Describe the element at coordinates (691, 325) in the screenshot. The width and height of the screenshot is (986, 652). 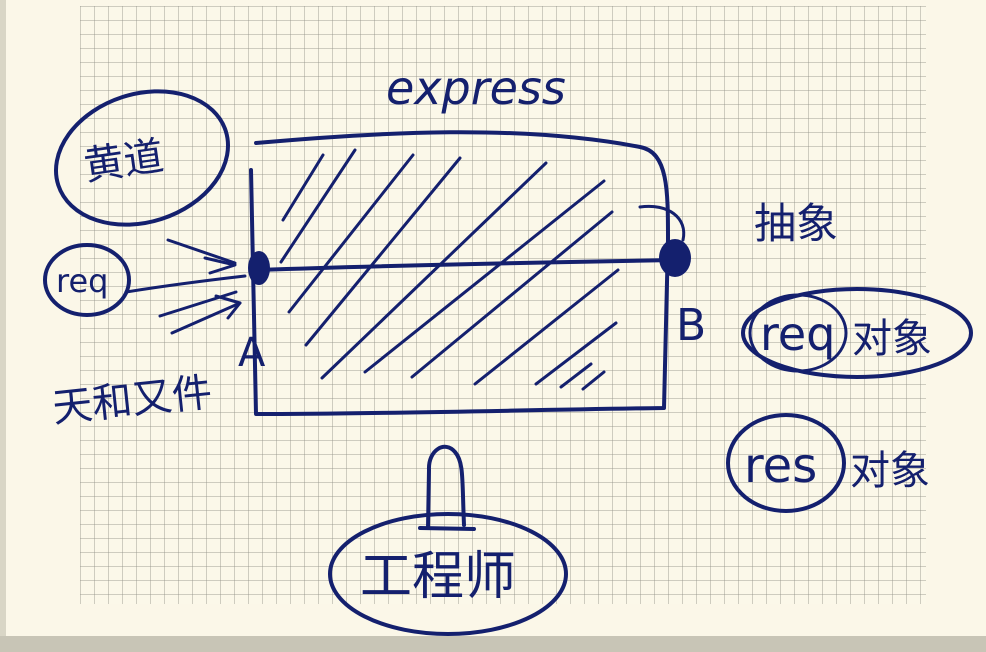
I see `point-b-label: B` at that location.